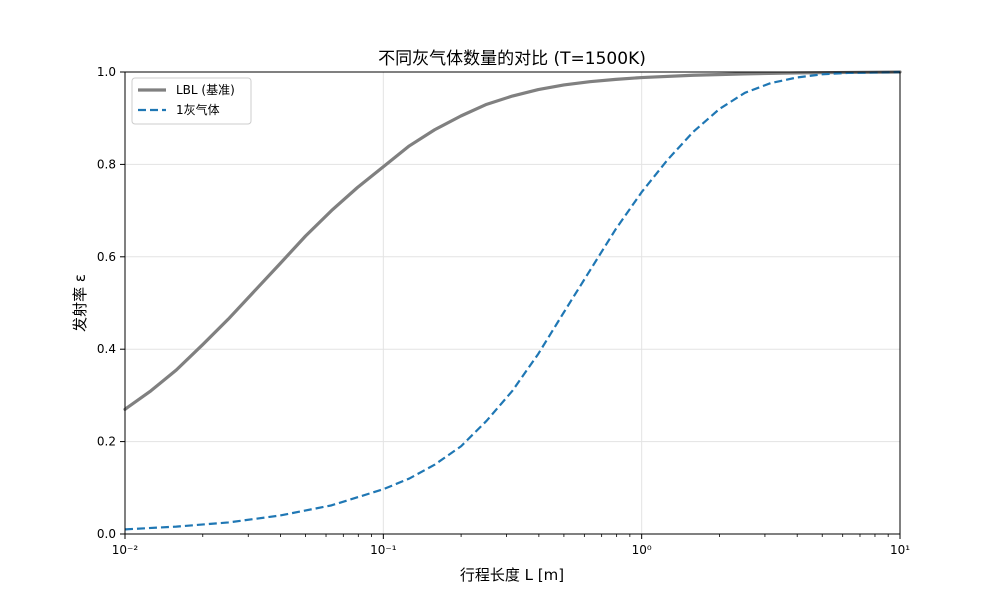  I want to click on legend-label-one-gray-gas: 1灰气体, so click(198, 109).